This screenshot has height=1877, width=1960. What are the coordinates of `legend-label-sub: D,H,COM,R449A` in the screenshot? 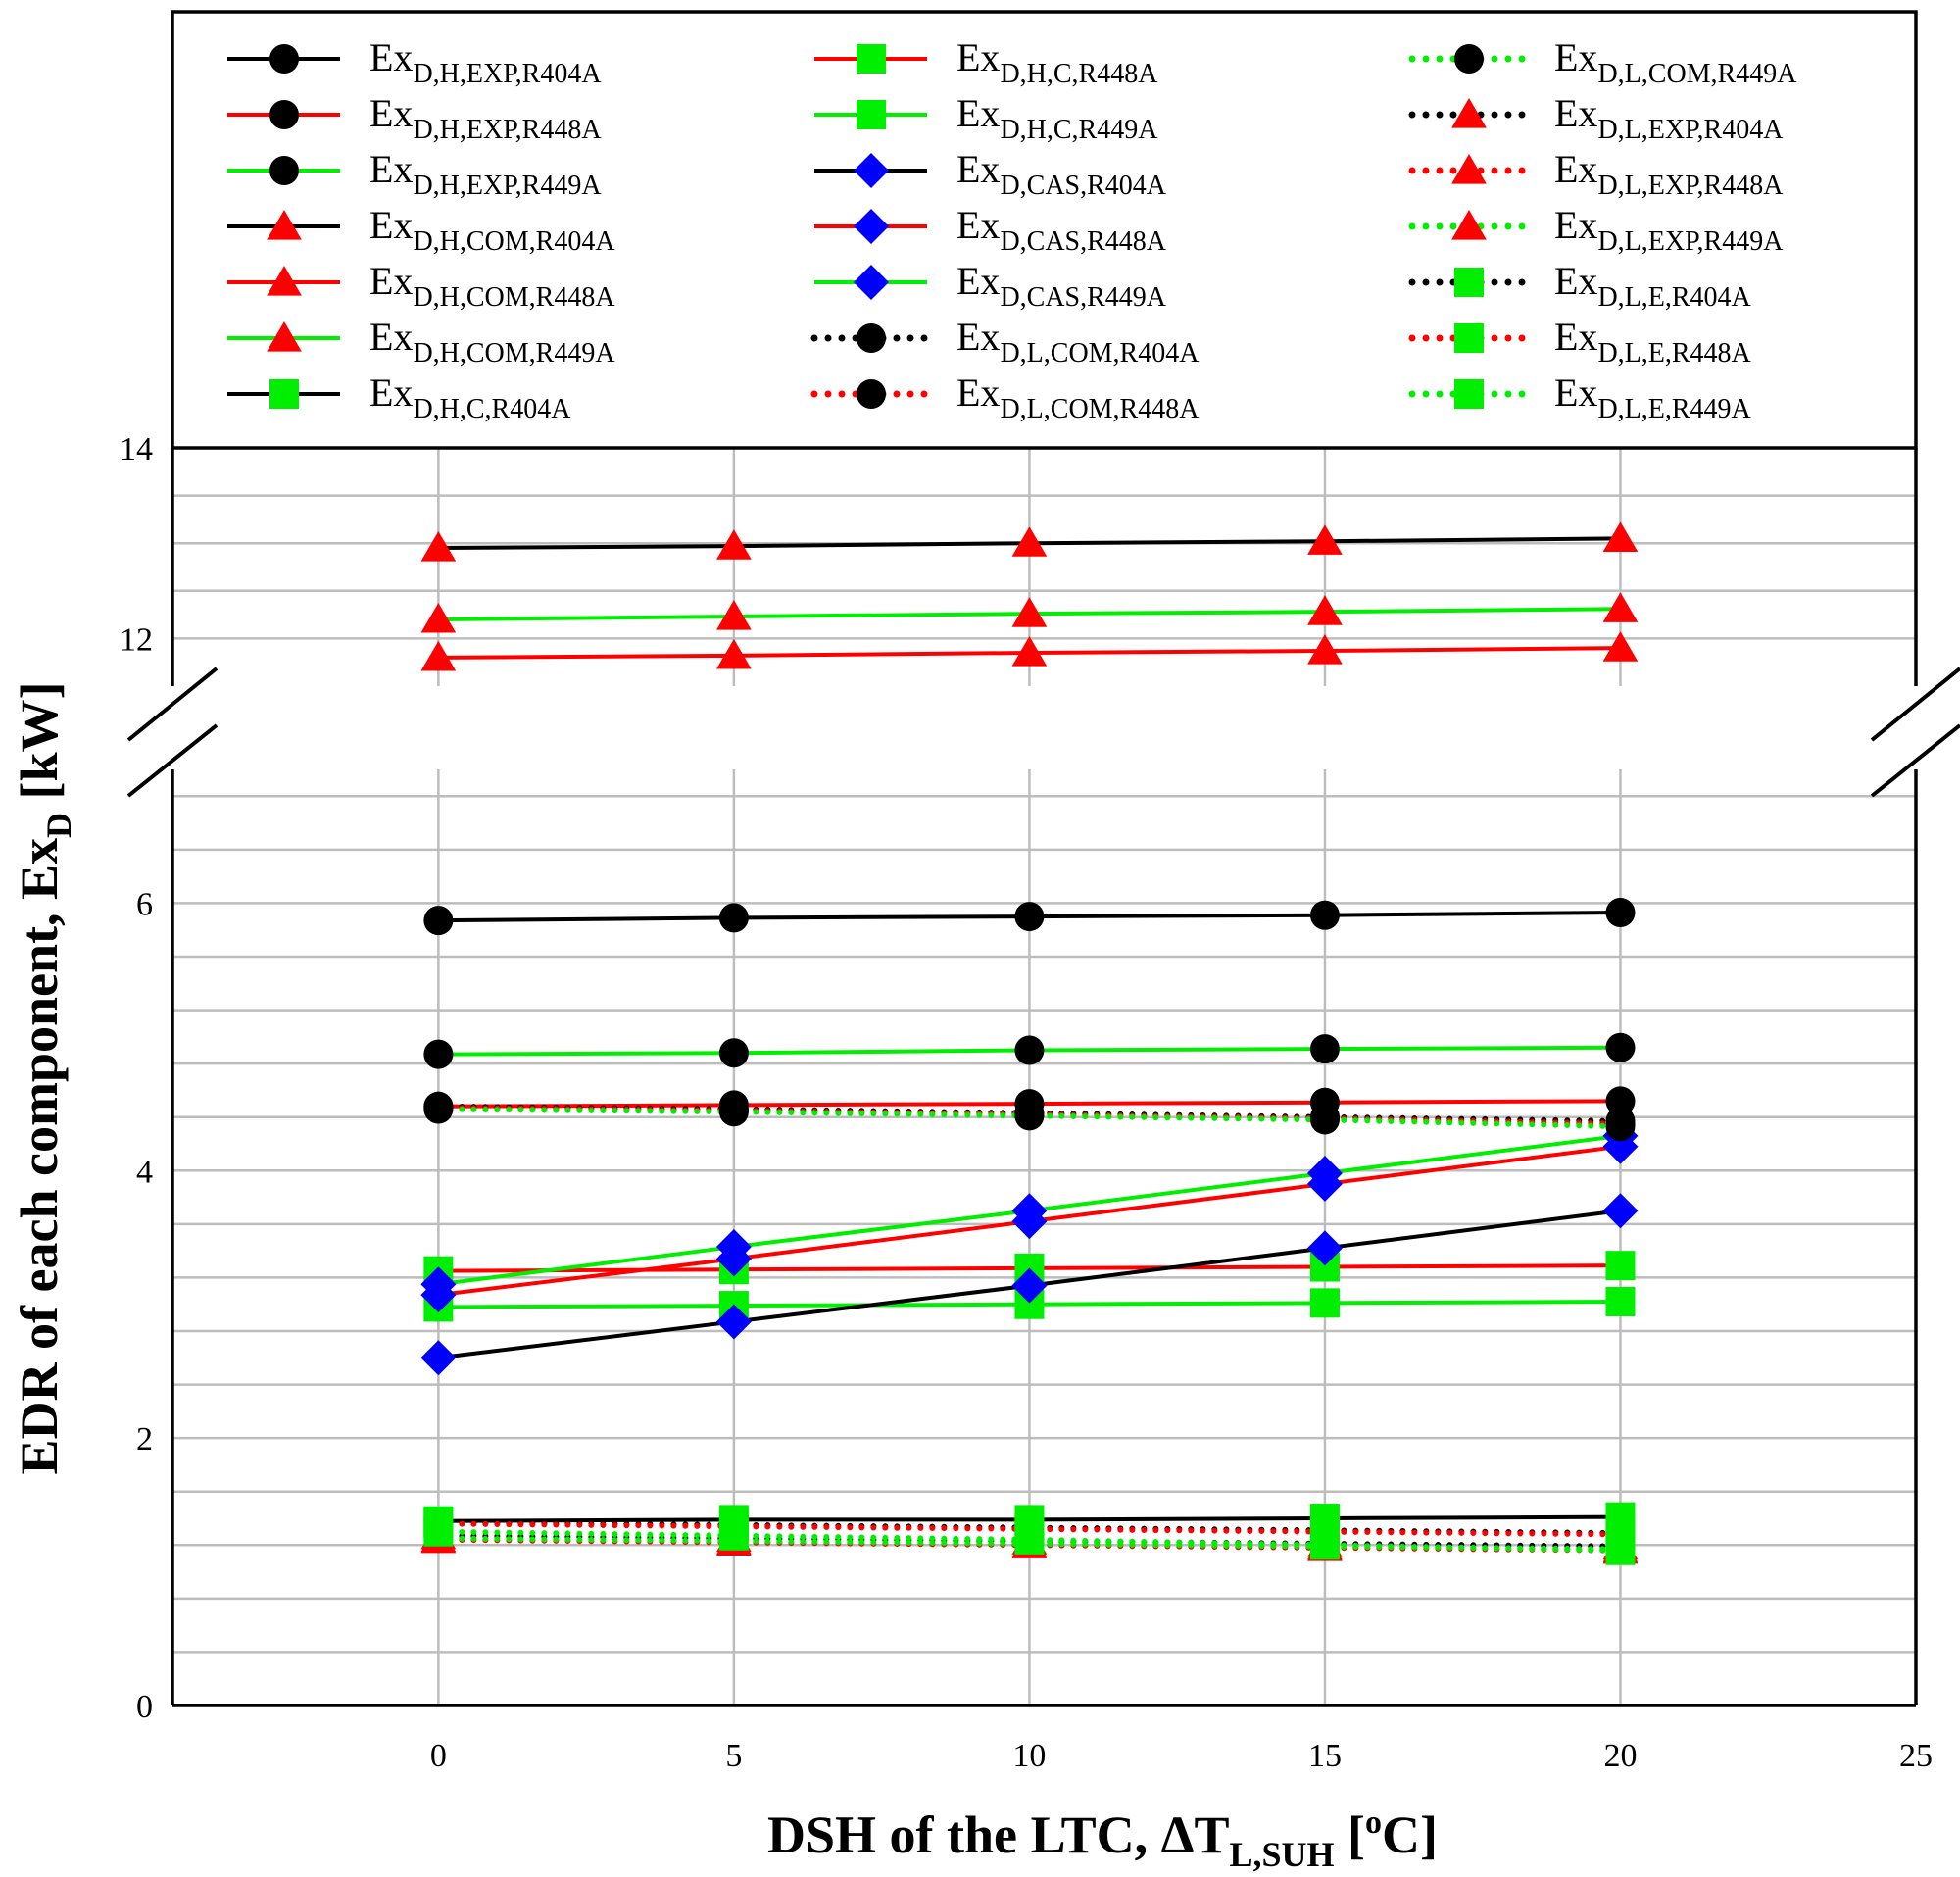 It's located at (514, 353).